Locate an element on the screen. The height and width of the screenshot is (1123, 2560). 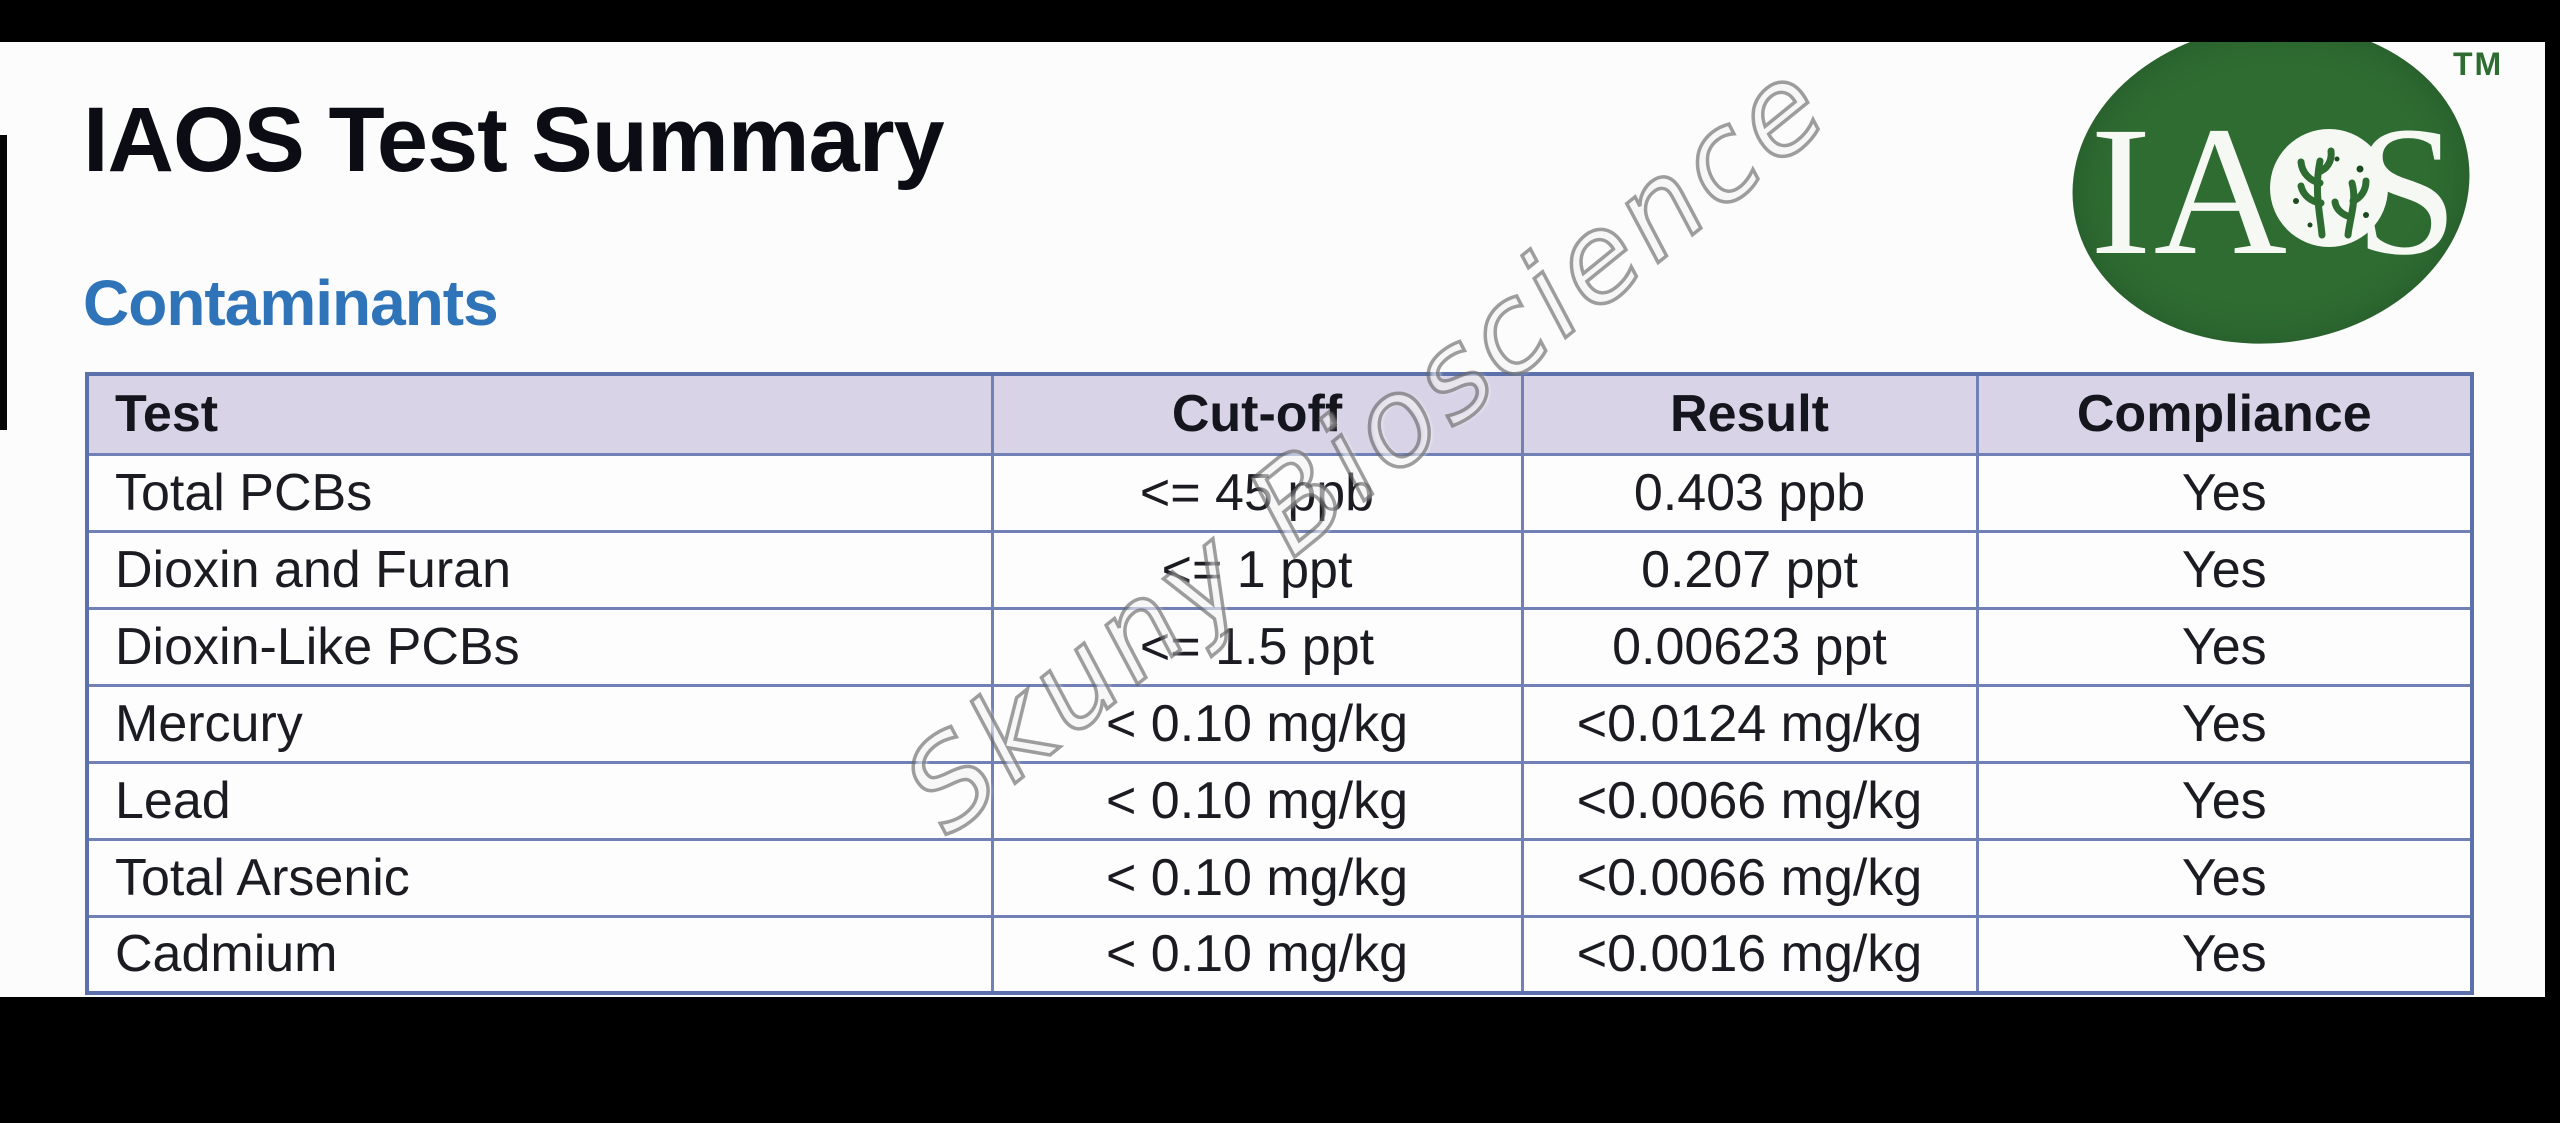
test-cell: Dioxin-Like PCBs is located at coordinates (539, 646).